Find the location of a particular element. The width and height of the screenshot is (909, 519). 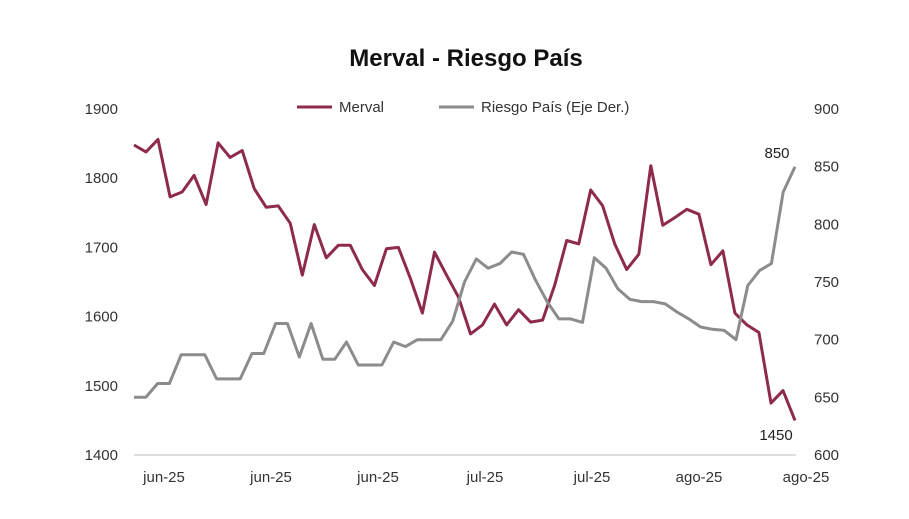

legend-label-riesgo-pais: Riesgo País (Eje Der.) is located at coordinates (555, 107).